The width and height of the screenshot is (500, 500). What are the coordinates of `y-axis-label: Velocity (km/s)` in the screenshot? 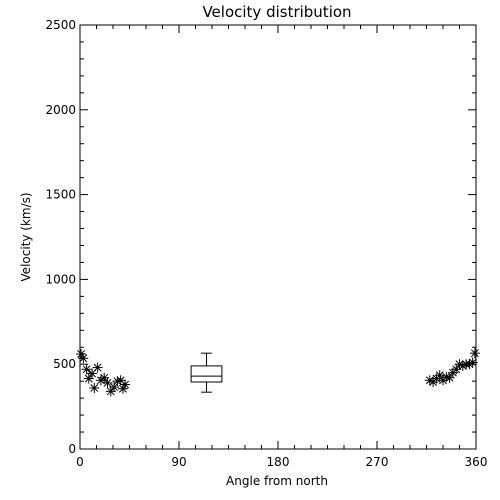 It's located at (26, 236).